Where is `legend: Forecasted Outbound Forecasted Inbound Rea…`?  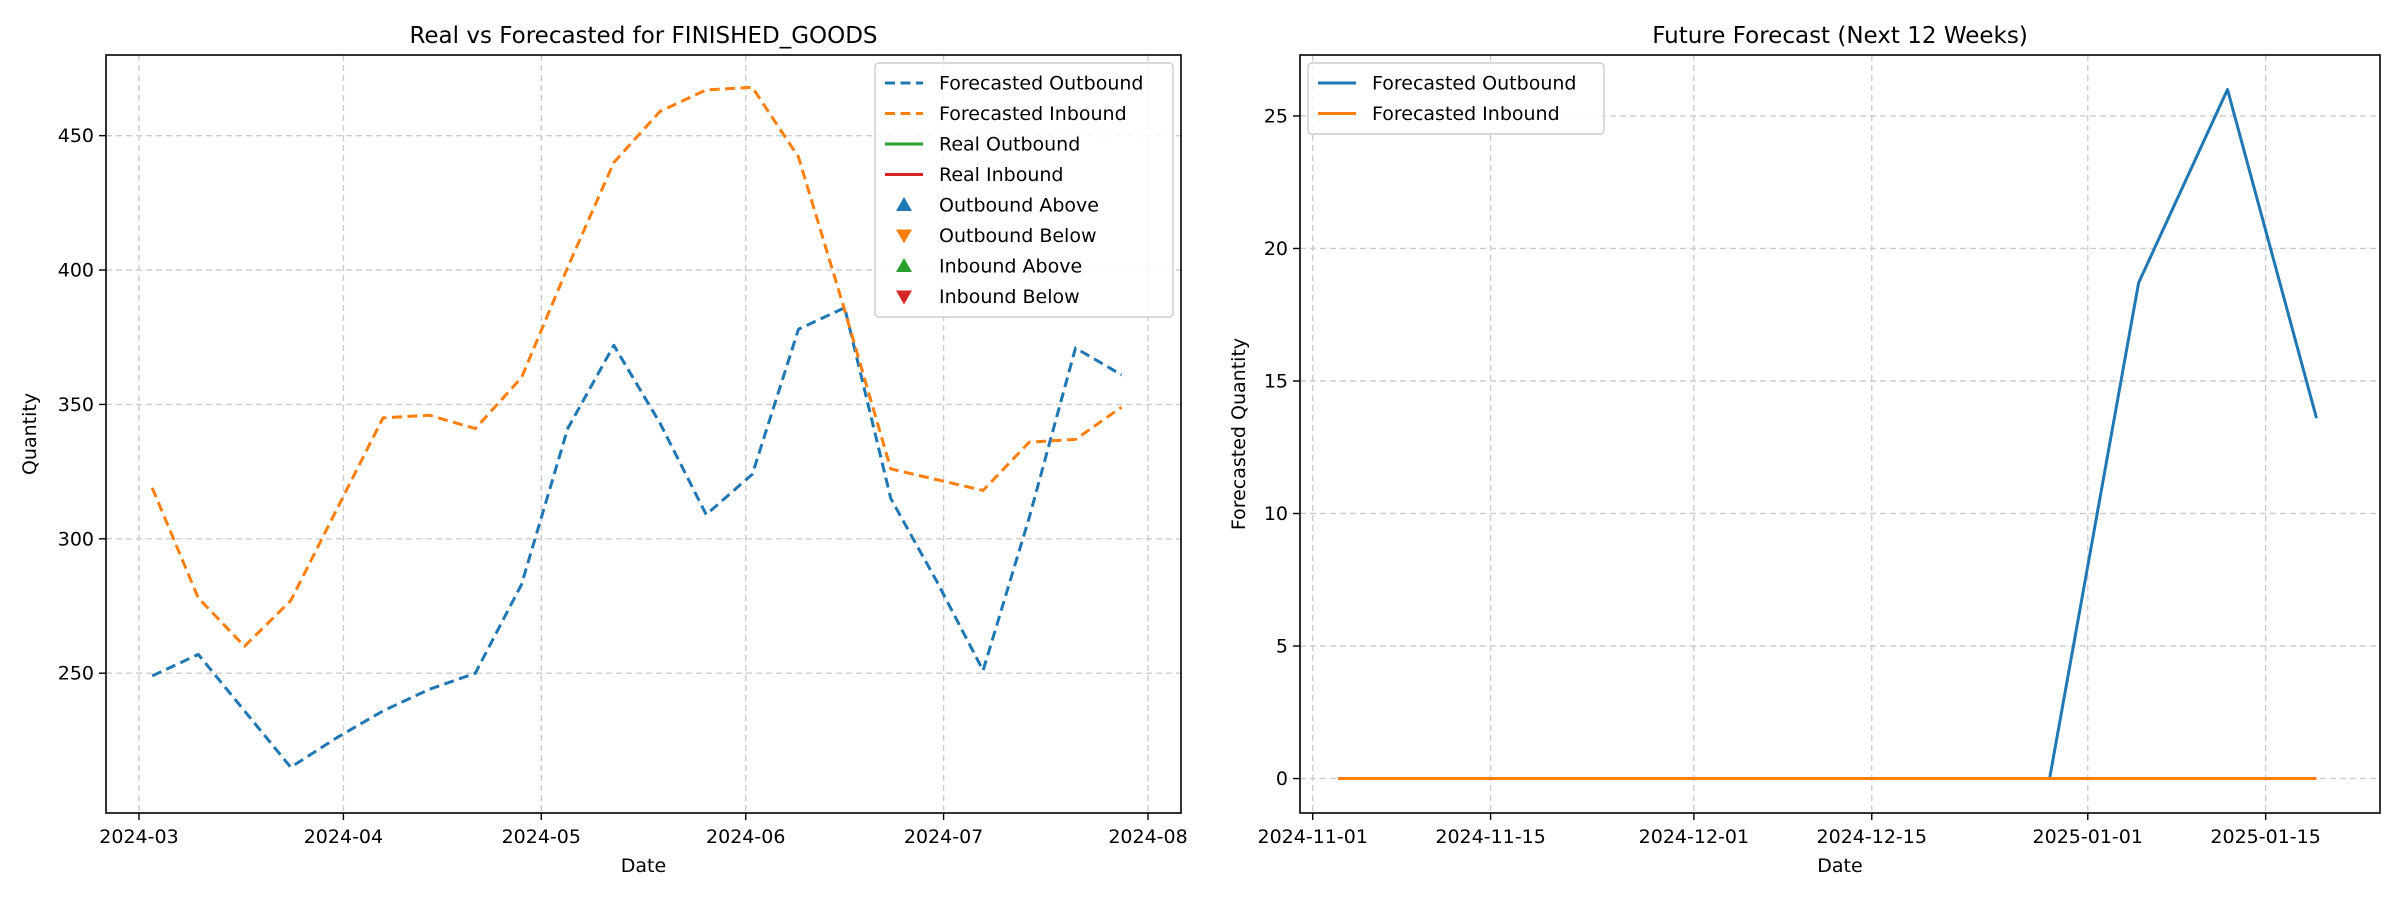
legend: Forecasted Outbound Forecasted Inbound Rea… is located at coordinates (1024, 190).